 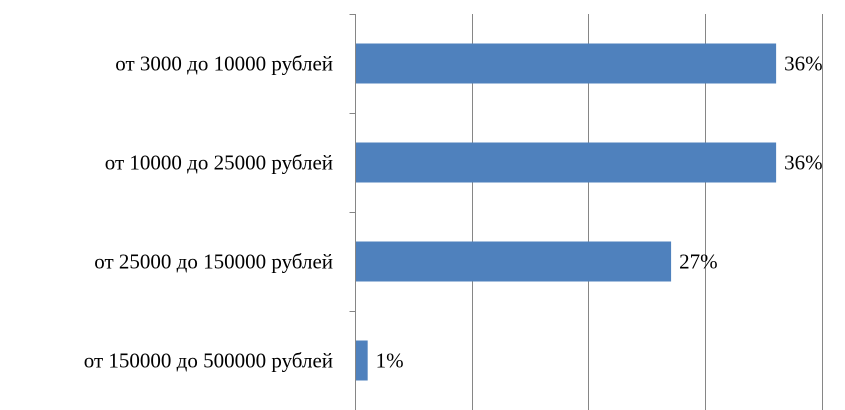 I want to click on data-label-4: 1%, so click(x=390, y=361).